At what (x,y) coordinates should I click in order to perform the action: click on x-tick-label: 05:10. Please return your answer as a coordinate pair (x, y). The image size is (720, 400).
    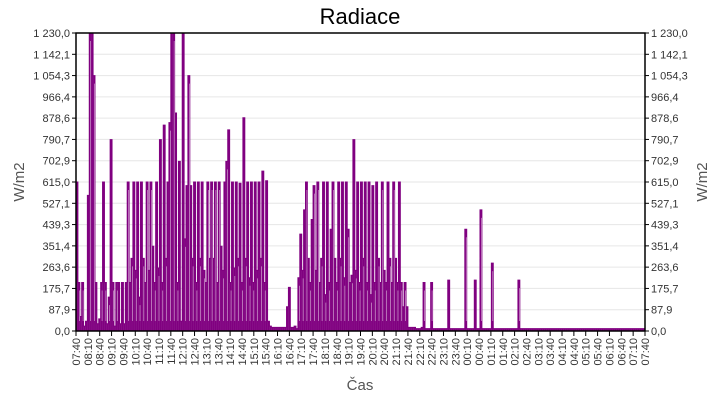
    Looking at the image, I should click on (587, 352).